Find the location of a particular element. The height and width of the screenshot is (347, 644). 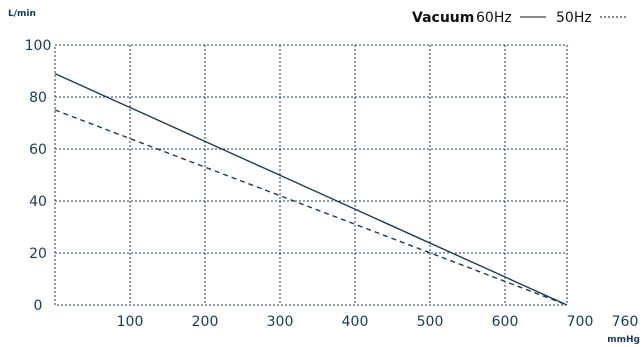

legend: Vacuum 60Hz 50Hz is located at coordinates (519, 18).